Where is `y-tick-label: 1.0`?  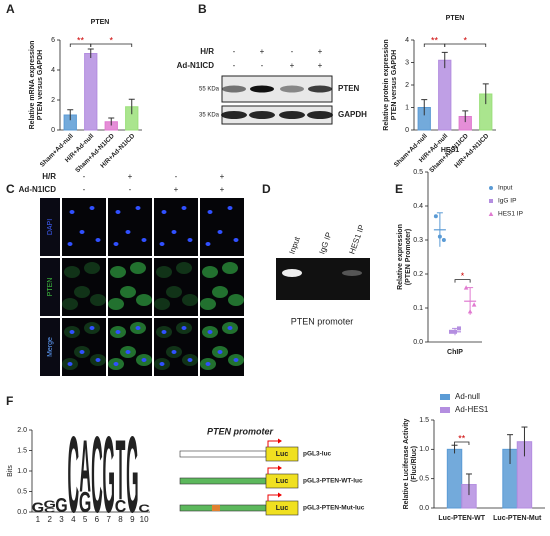 y-tick-label: 1.0 is located at coordinates (424, 449).